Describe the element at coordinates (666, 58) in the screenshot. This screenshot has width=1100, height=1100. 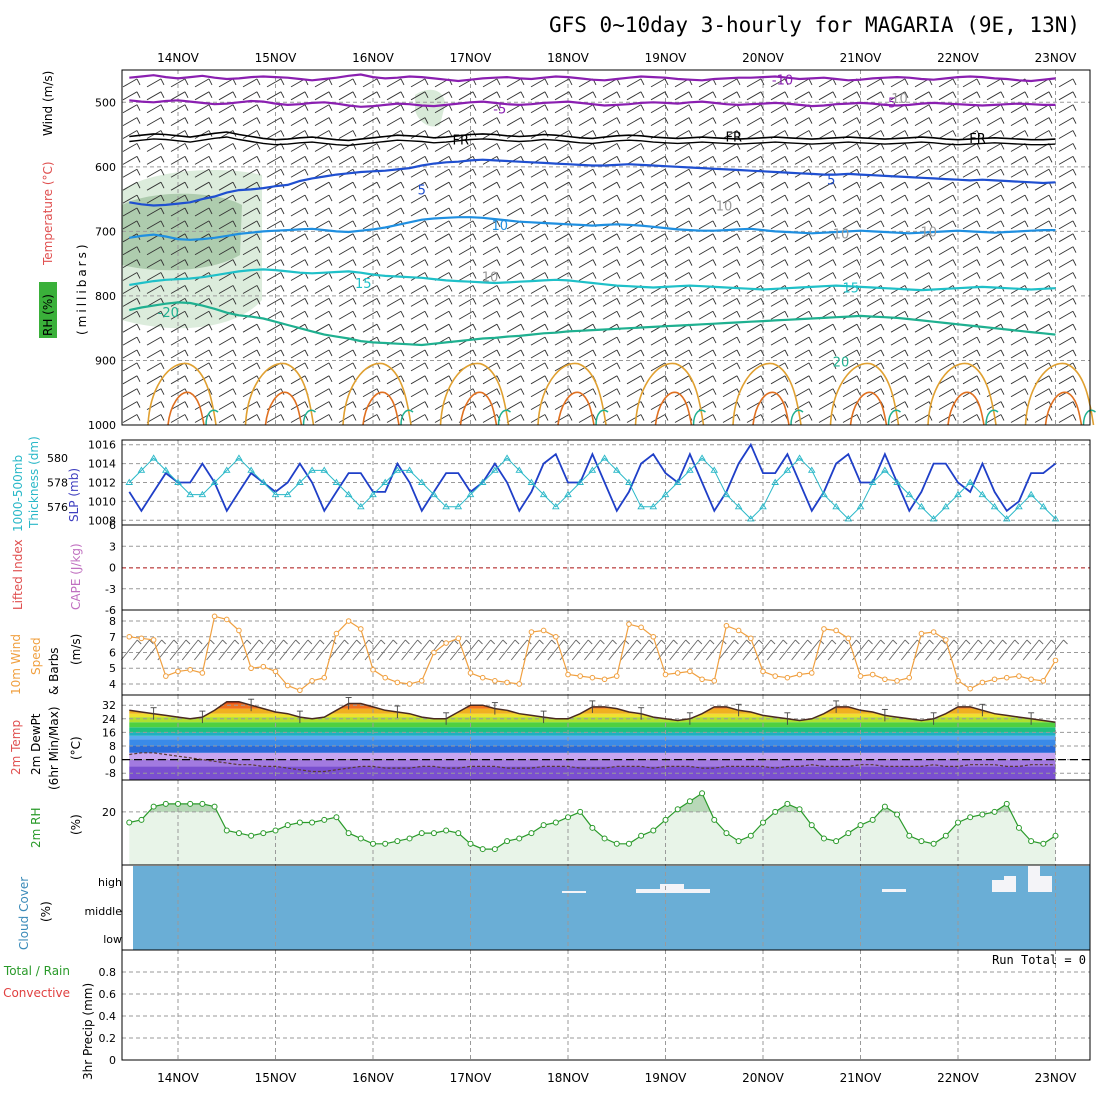
I see `date-label-top: 19NOV` at that location.